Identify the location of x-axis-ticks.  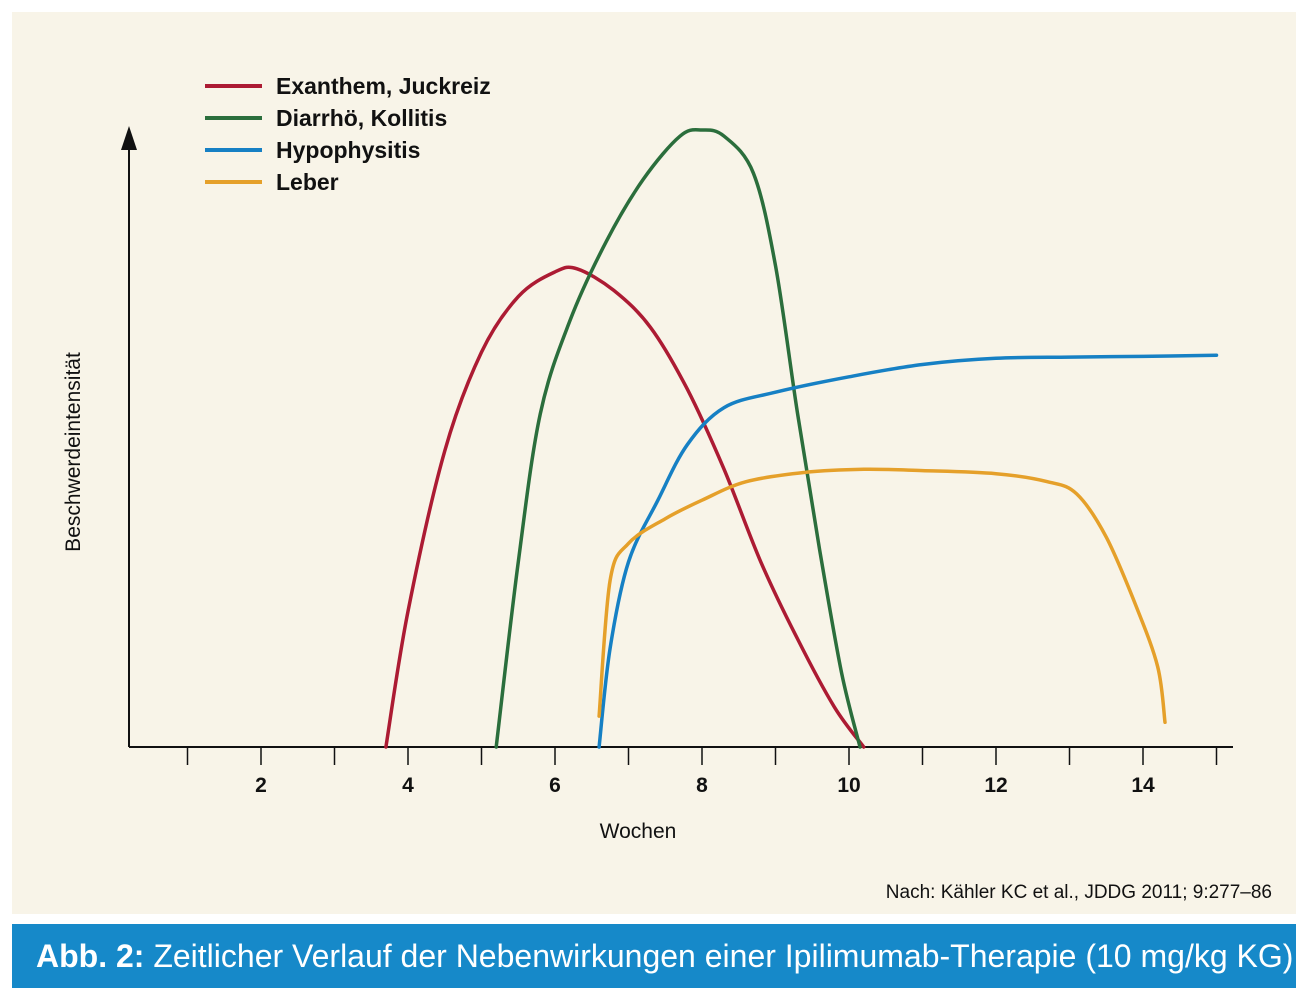
(702, 756).